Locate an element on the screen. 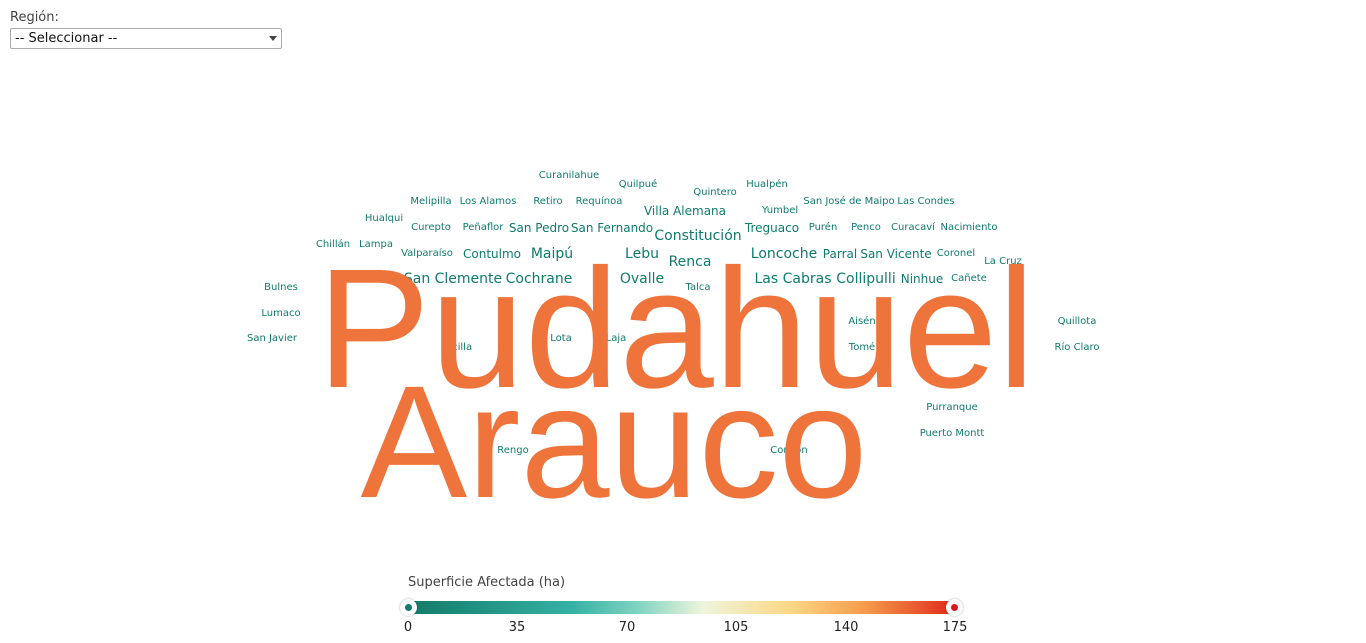 The width and height of the screenshot is (1366, 643). word-item: Treguaco is located at coordinates (772, 228).